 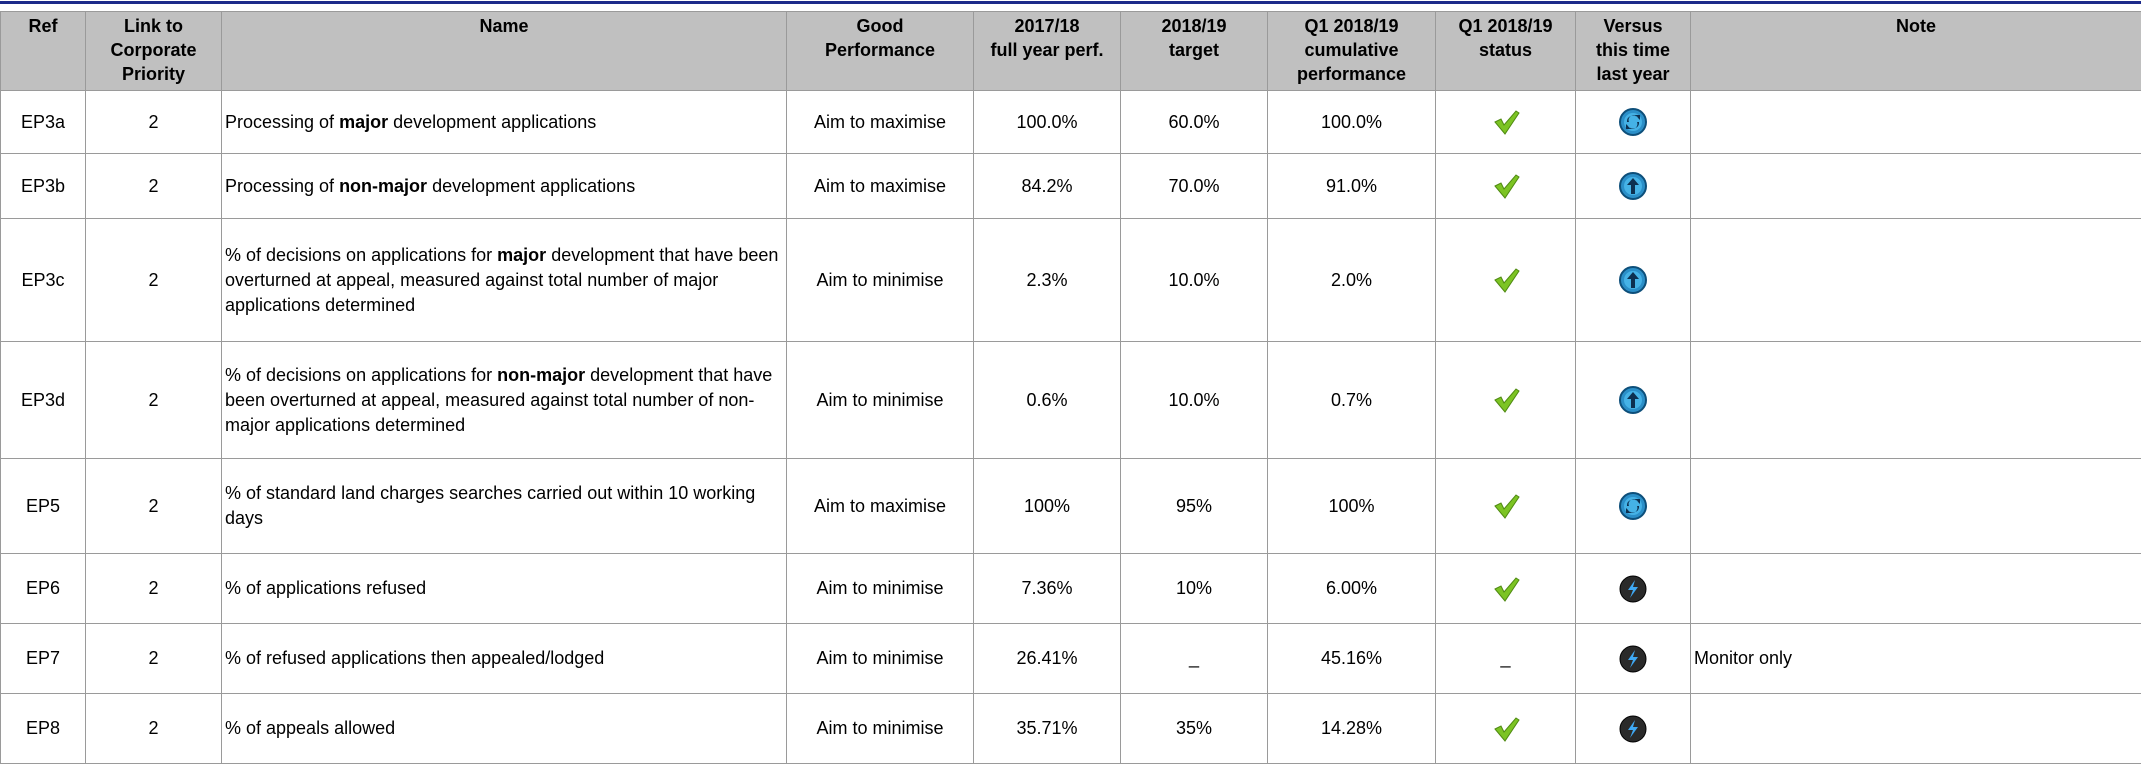 I want to click on full-year-cell: 26.41%, so click(x=1047, y=659).